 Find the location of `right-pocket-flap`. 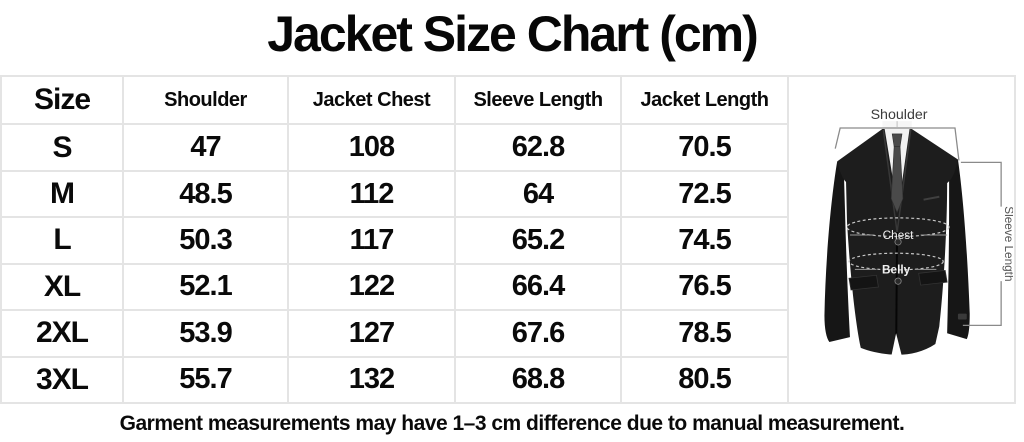

right-pocket-flap is located at coordinates (933, 277).